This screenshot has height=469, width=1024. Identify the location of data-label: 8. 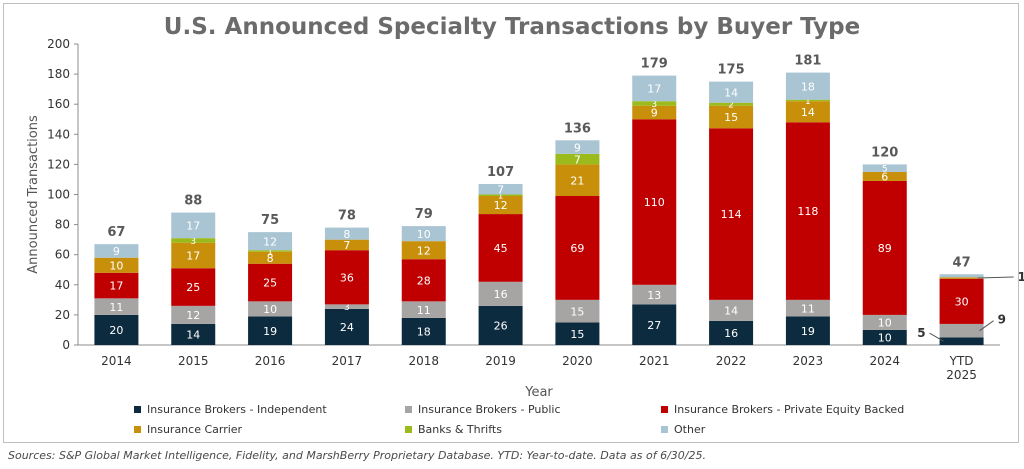
(270, 258).